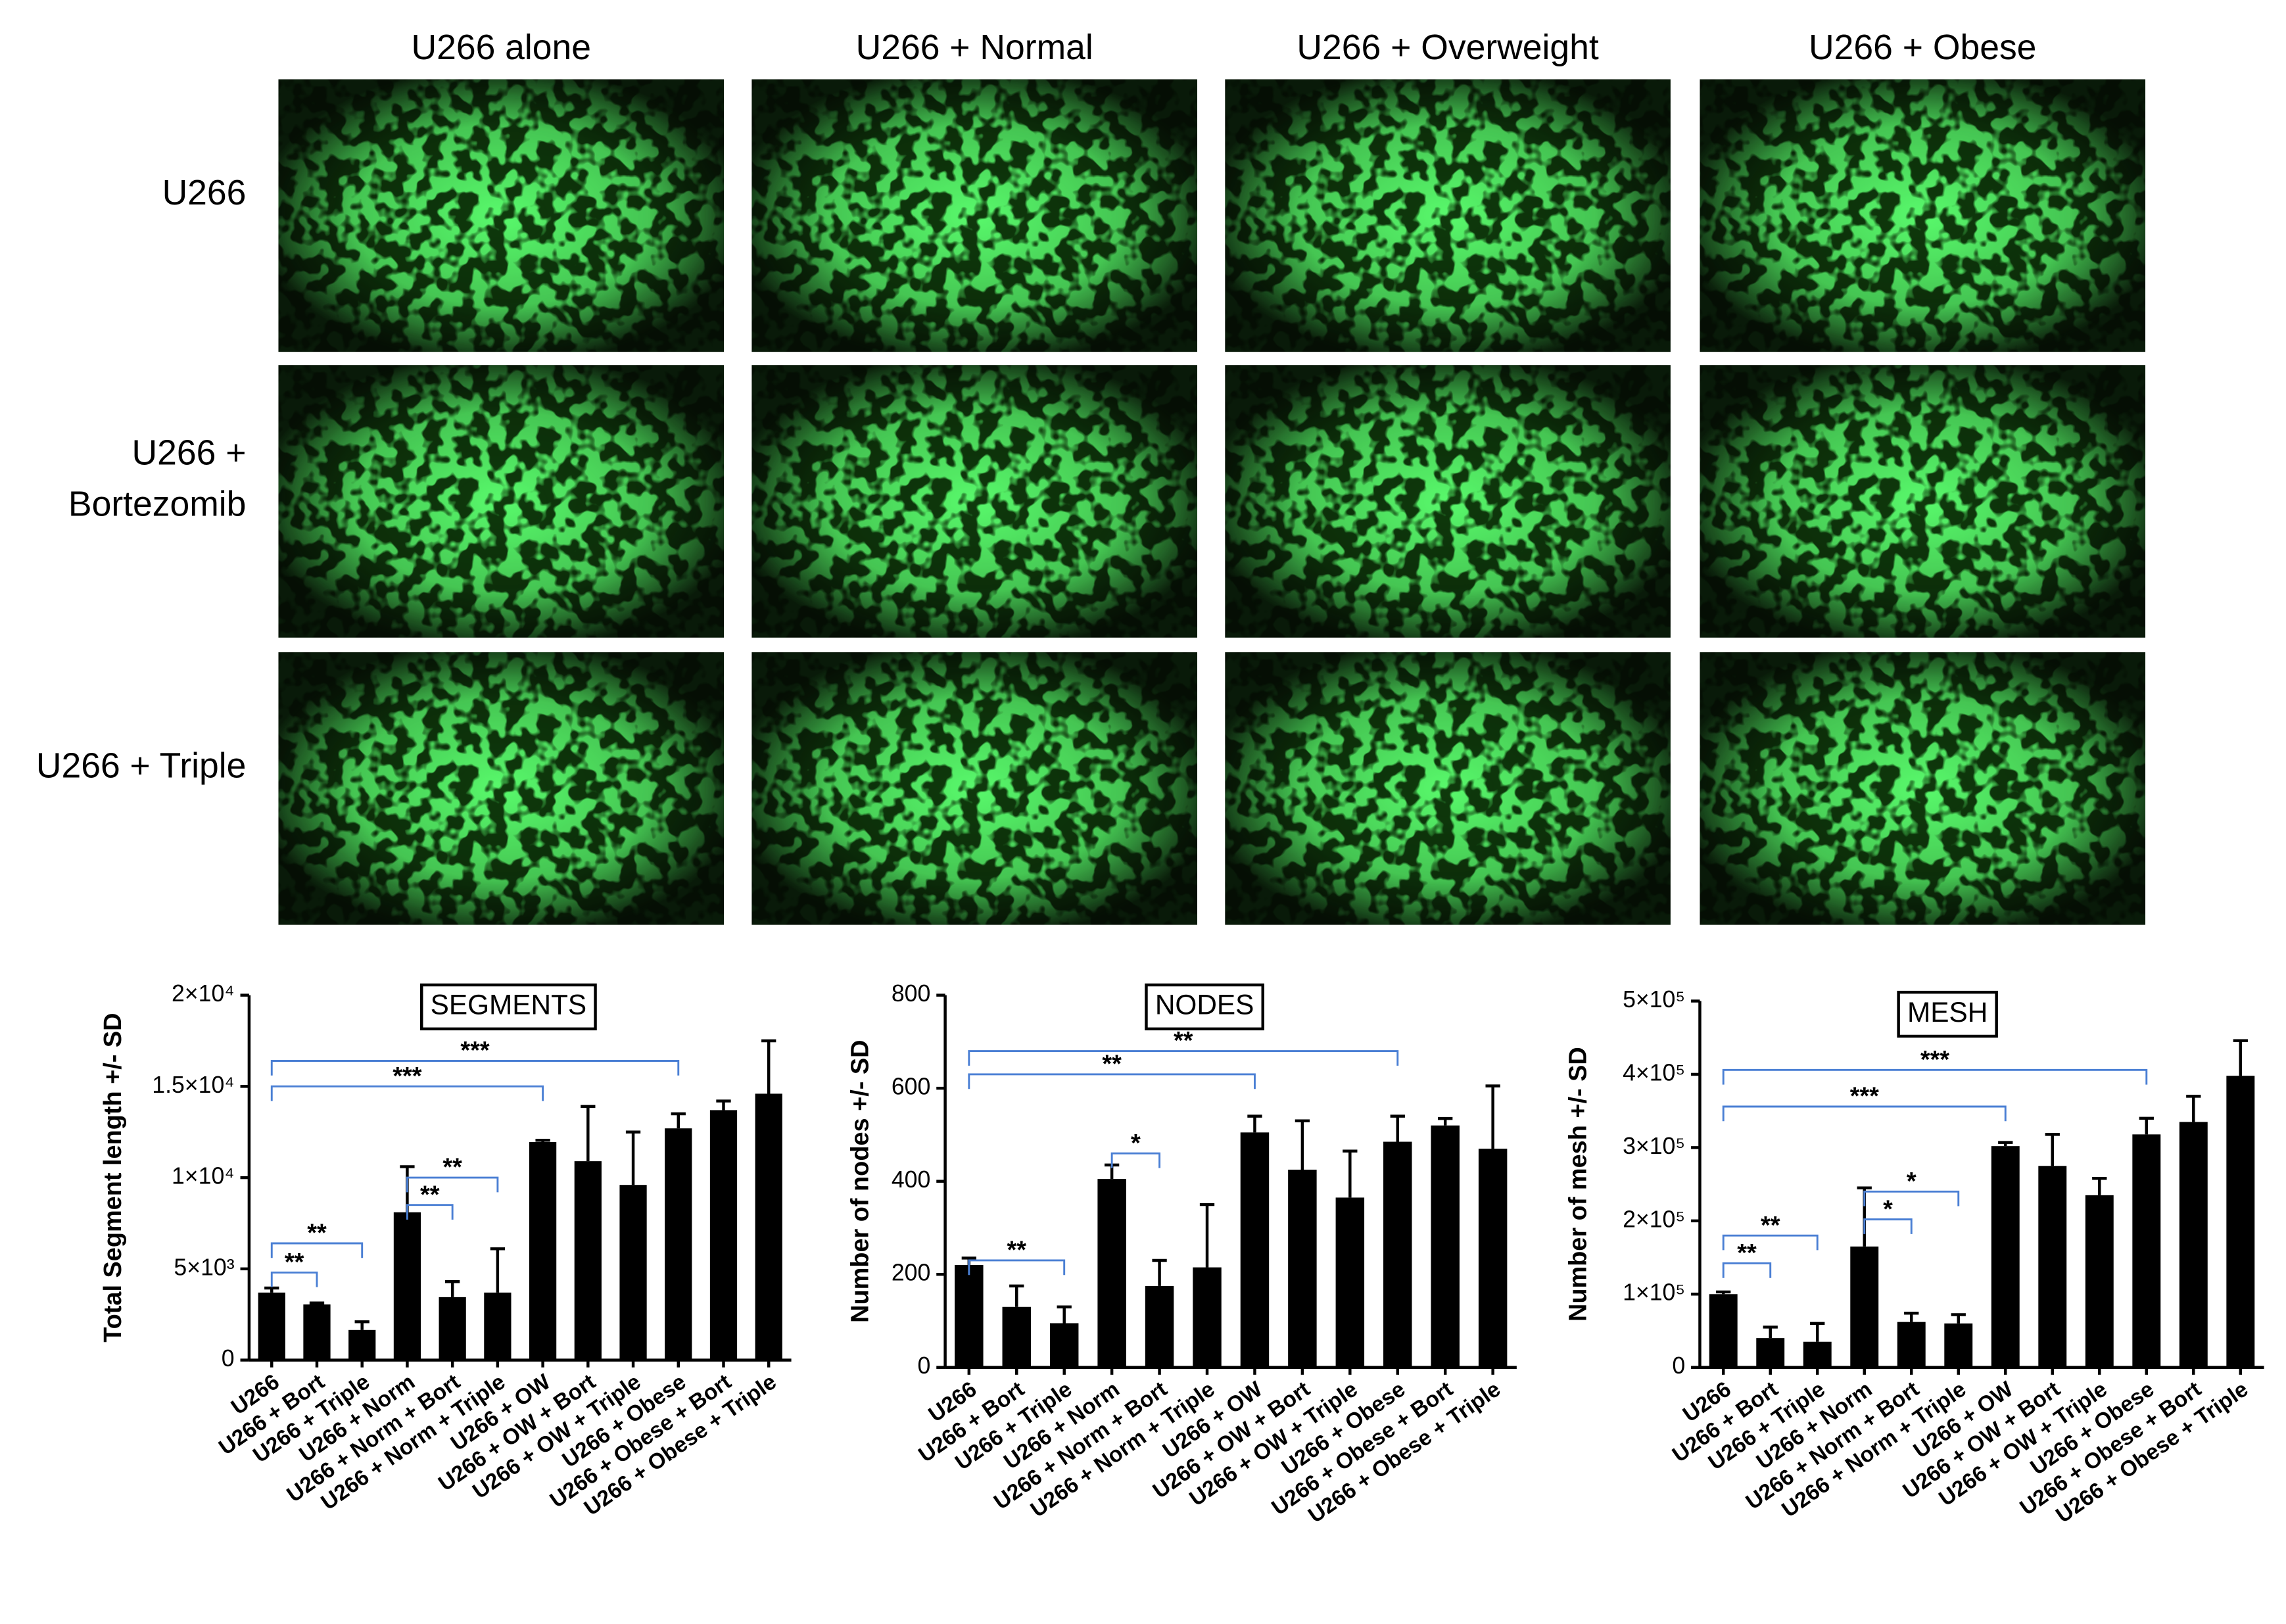 The height and width of the screenshot is (1624, 2286). What do you see at coordinates (205, 193) in the screenshot?
I see `row-label: U266` at bounding box center [205, 193].